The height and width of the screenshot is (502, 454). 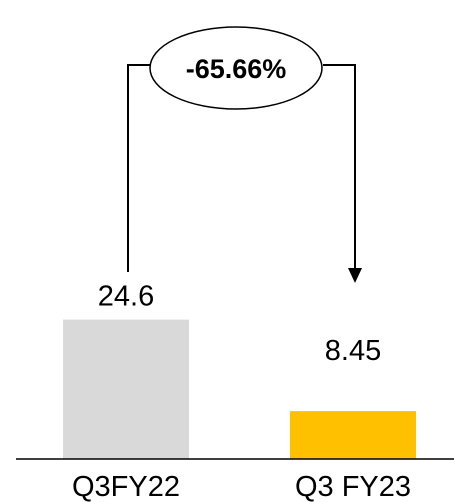 I want to click on category-label-1: Q3FY22, so click(x=126, y=486).